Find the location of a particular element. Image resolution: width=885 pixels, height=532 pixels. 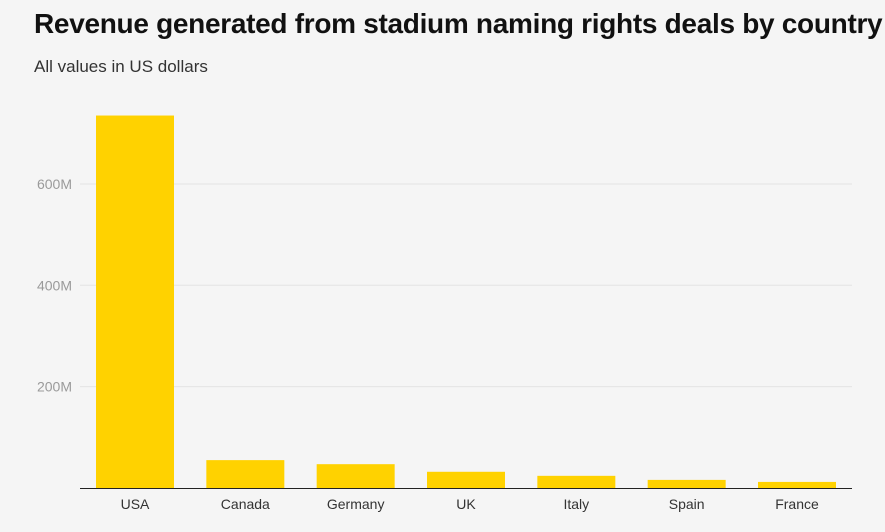

bar-canada is located at coordinates (245, 474).